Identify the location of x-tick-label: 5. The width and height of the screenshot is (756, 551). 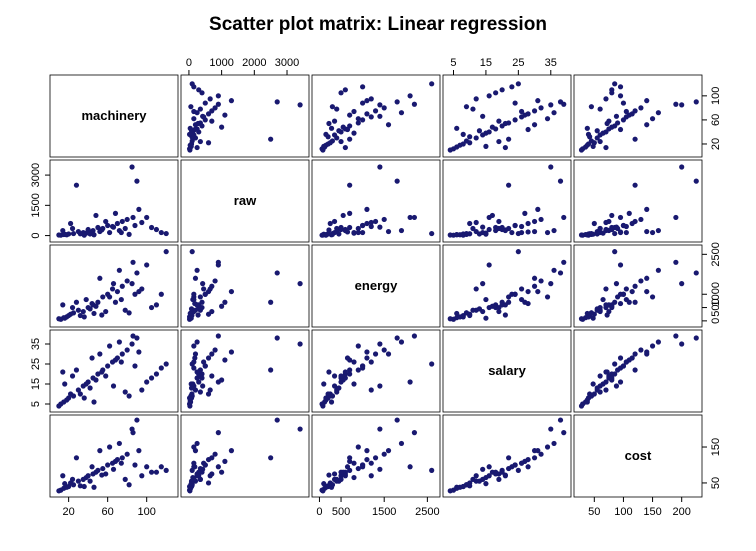
(453, 63).